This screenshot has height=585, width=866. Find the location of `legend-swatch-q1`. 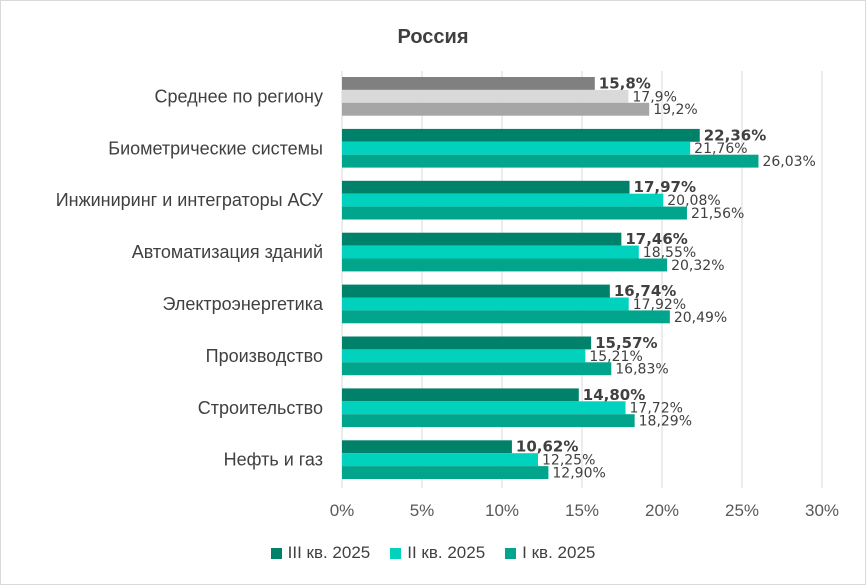

legend-swatch-q1 is located at coordinates (511, 553).